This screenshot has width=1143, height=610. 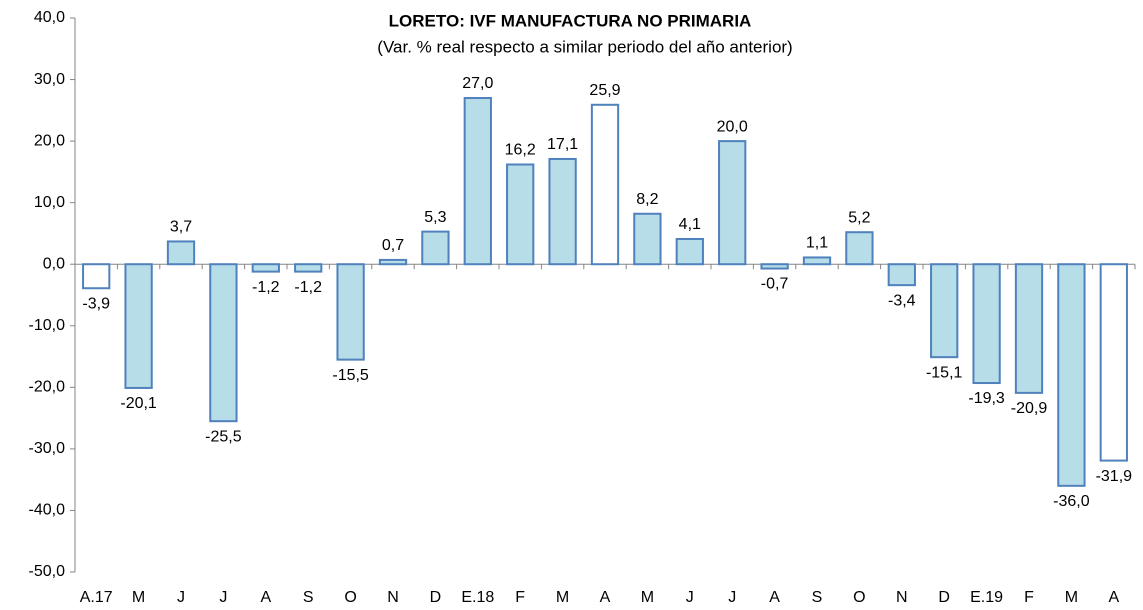 I want to click on chart-title: LORETO: IVF MANUFACTURA NO PRIMARIA, so click(x=570, y=20).